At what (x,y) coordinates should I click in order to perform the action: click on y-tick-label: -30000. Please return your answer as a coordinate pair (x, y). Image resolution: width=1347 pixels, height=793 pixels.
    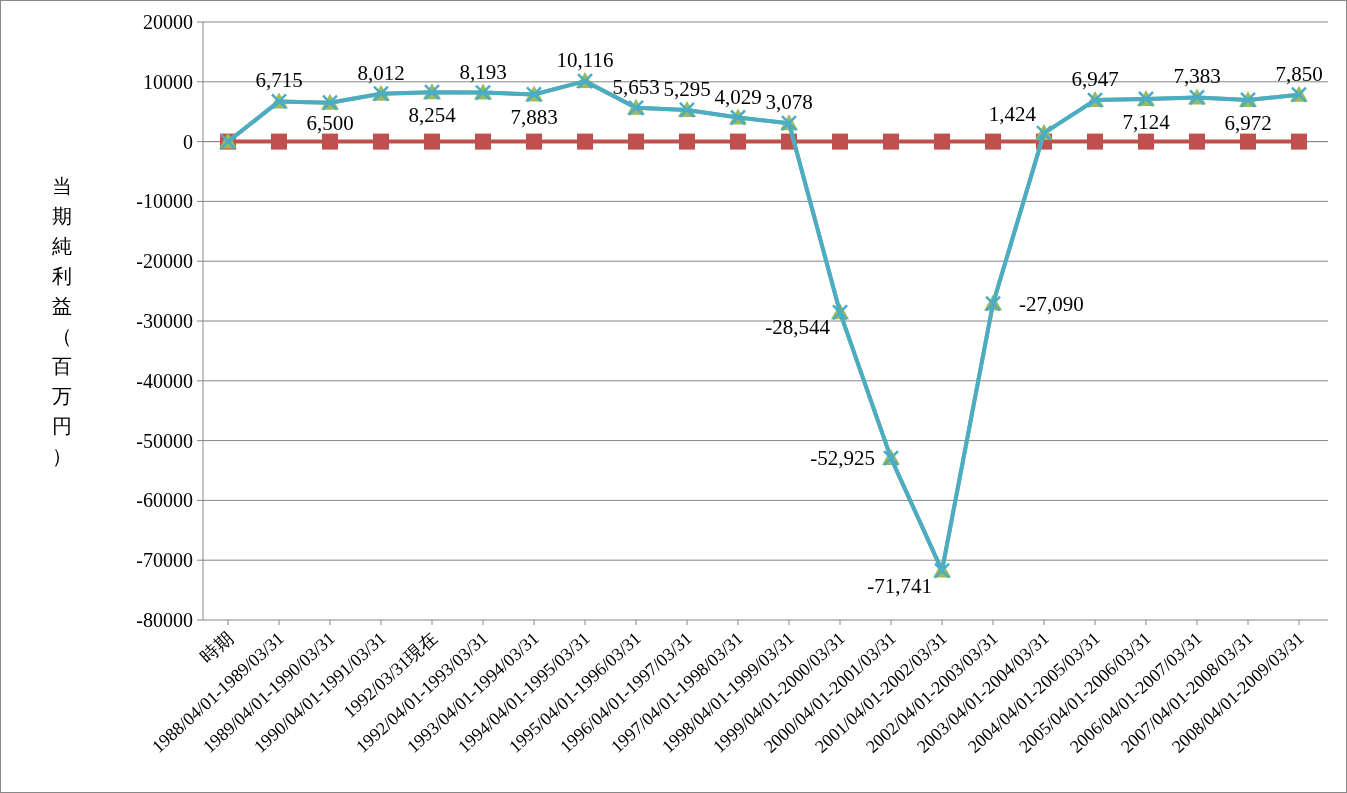
    Looking at the image, I should click on (164, 321).